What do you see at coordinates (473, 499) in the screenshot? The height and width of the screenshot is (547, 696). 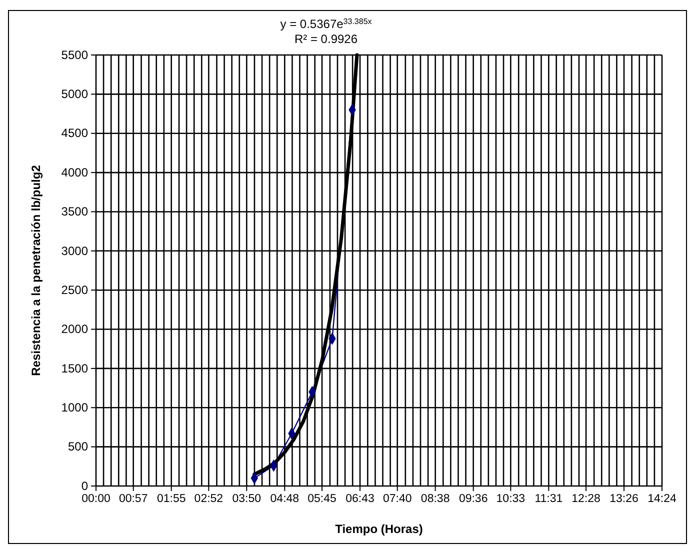 I see `x-tick-label: 09:36` at bounding box center [473, 499].